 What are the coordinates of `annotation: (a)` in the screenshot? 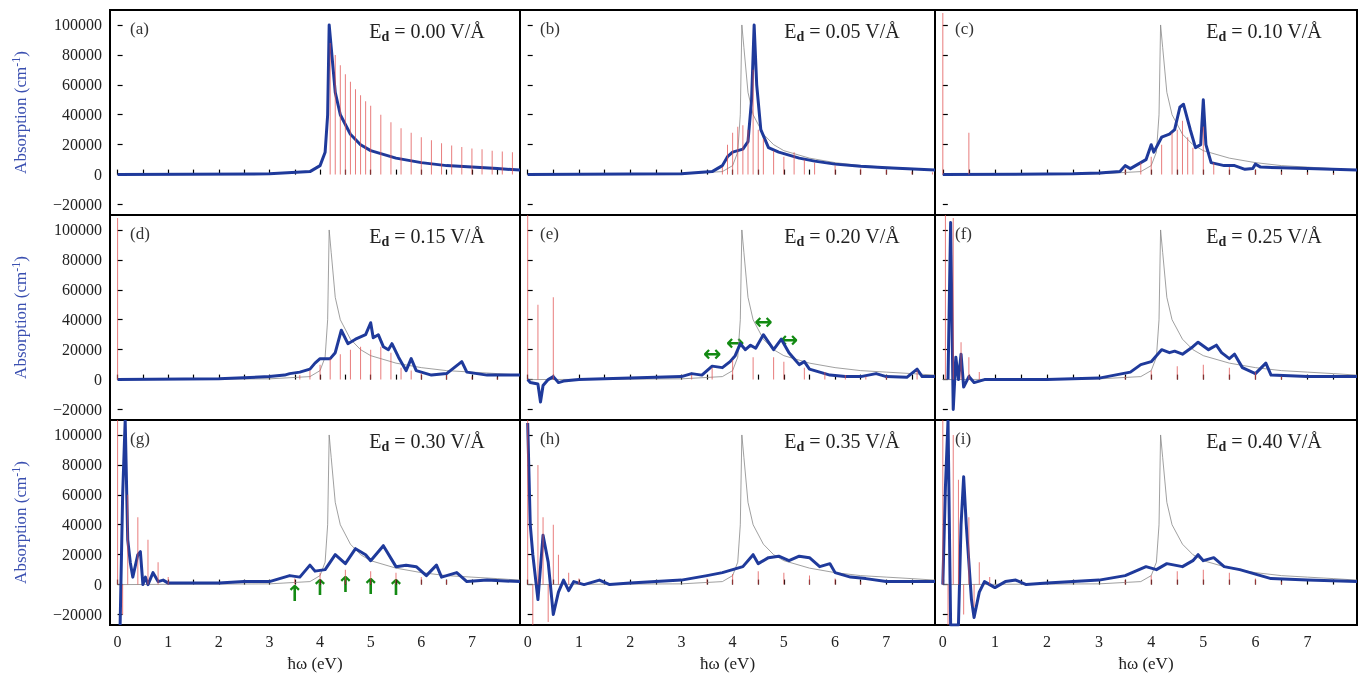 It's located at (139, 28).